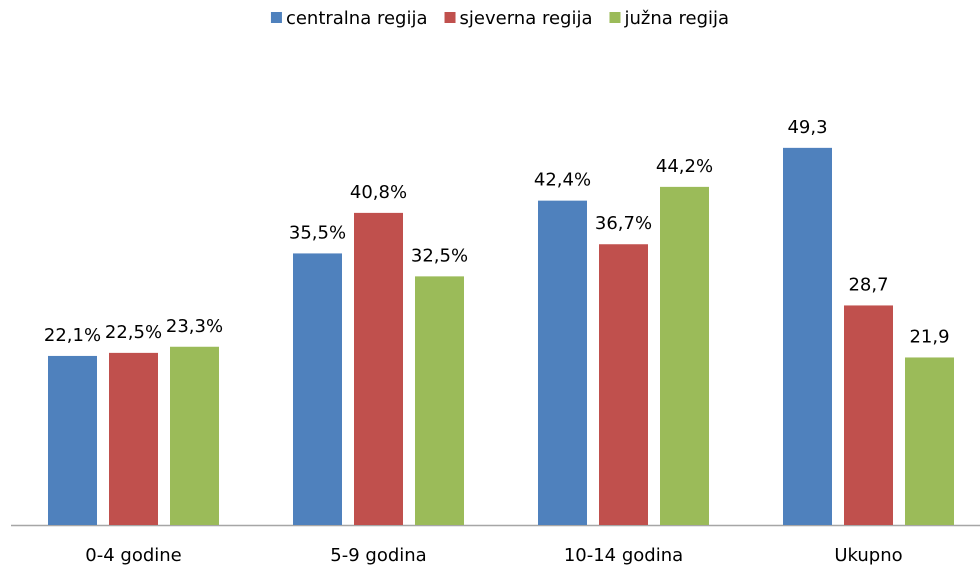 This screenshot has height=571, width=980. Describe the element at coordinates (807, 127) in the screenshot. I see `value-label: 49,3` at that location.